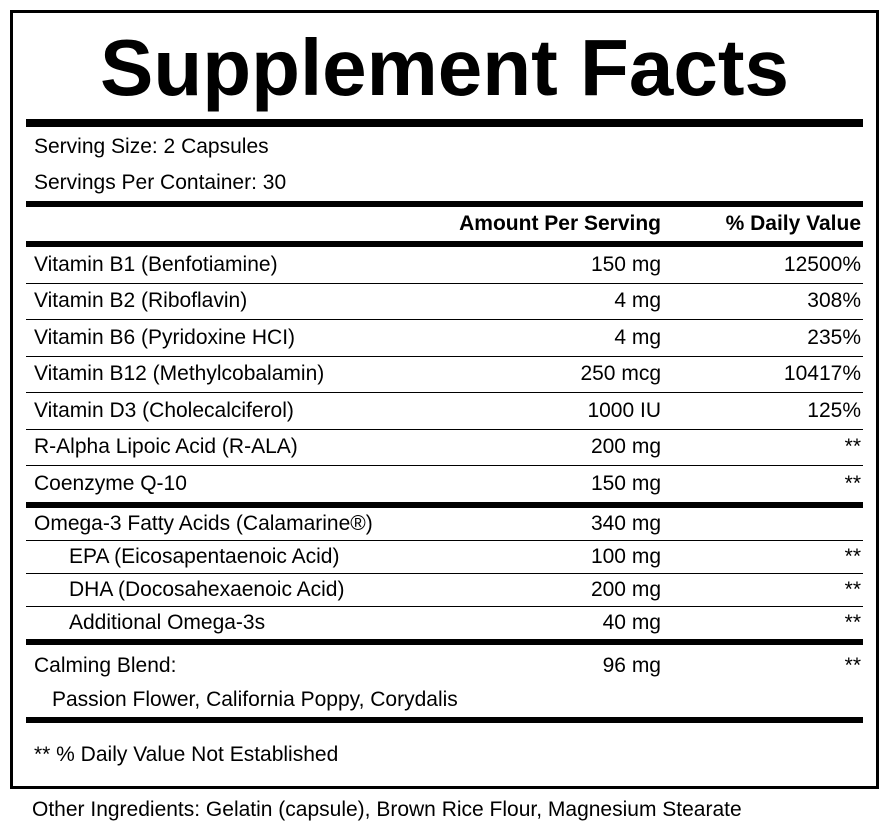  What do you see at coordinates (207, 589) in the screenshot?
I see `nutrient-name: DHA (Docosahexaenoic Acid)` at bounding box center [207, 589].